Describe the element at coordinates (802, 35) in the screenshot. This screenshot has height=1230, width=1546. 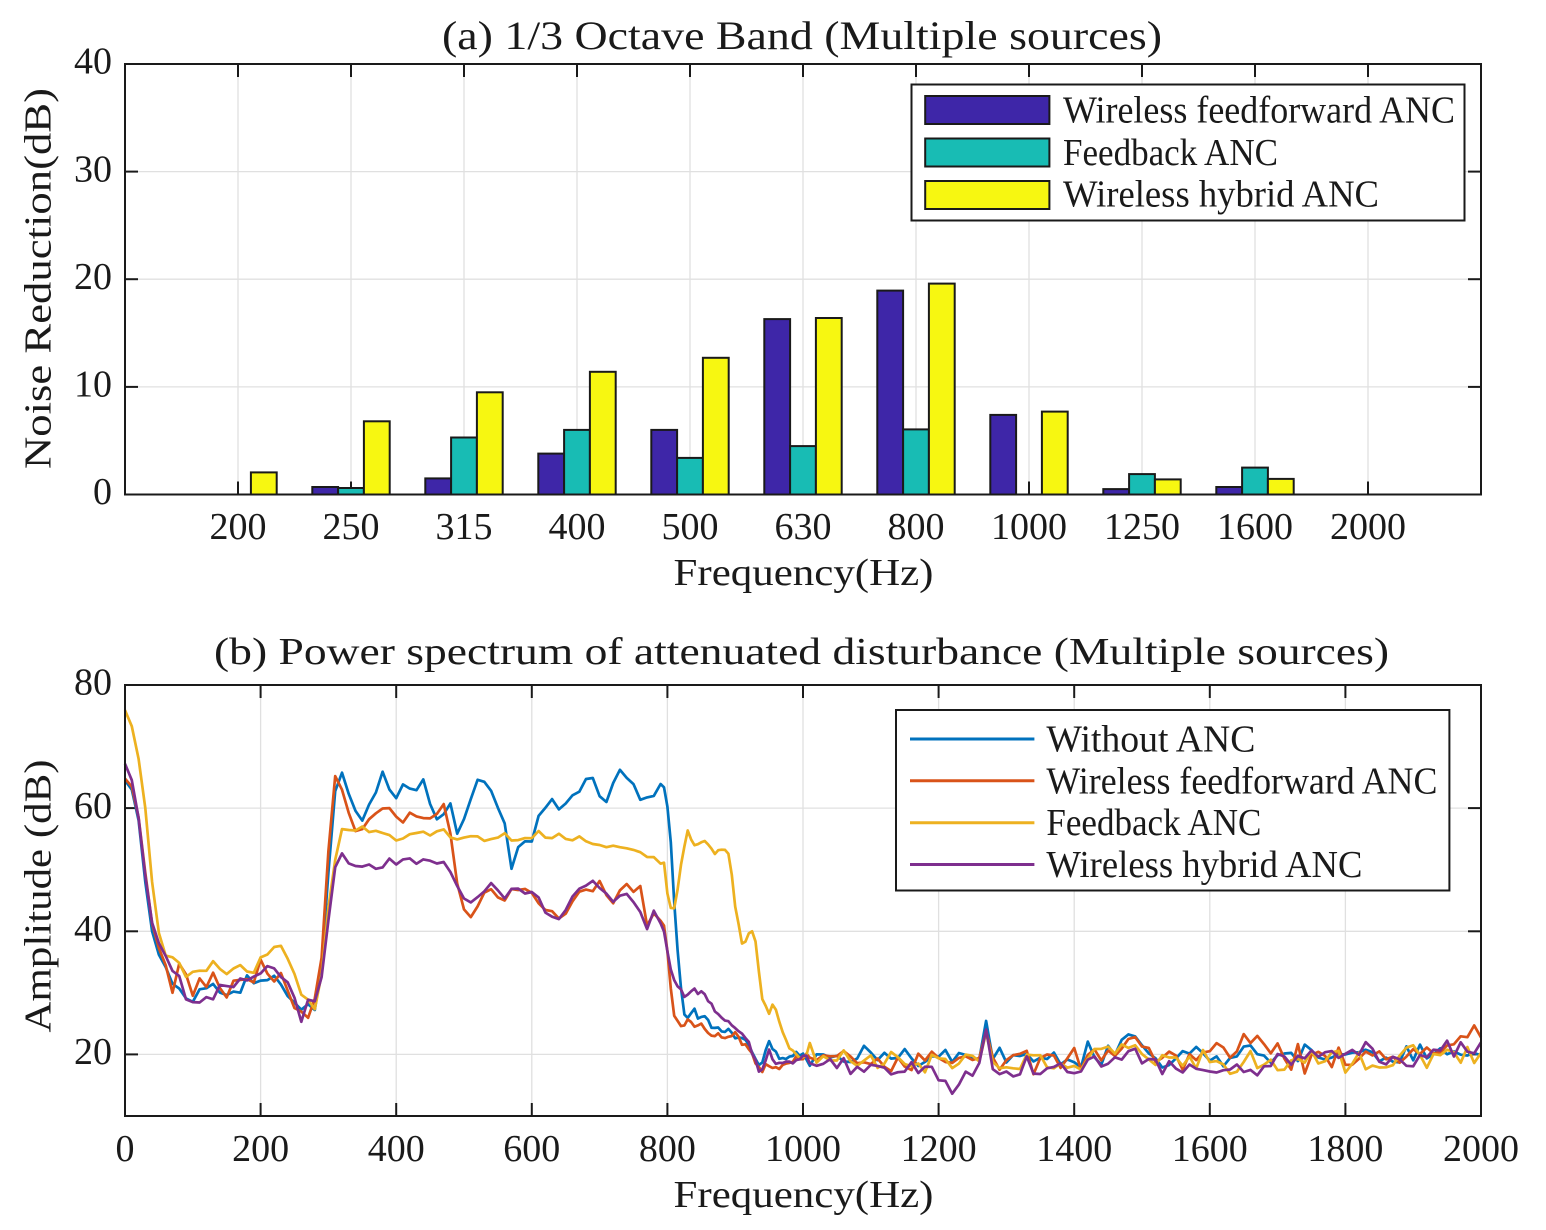
I see `svg-text:(a) 1/3 Octave Band (Multiple: (a) 1/3 Octave Band (Multiple sources)` at that location.